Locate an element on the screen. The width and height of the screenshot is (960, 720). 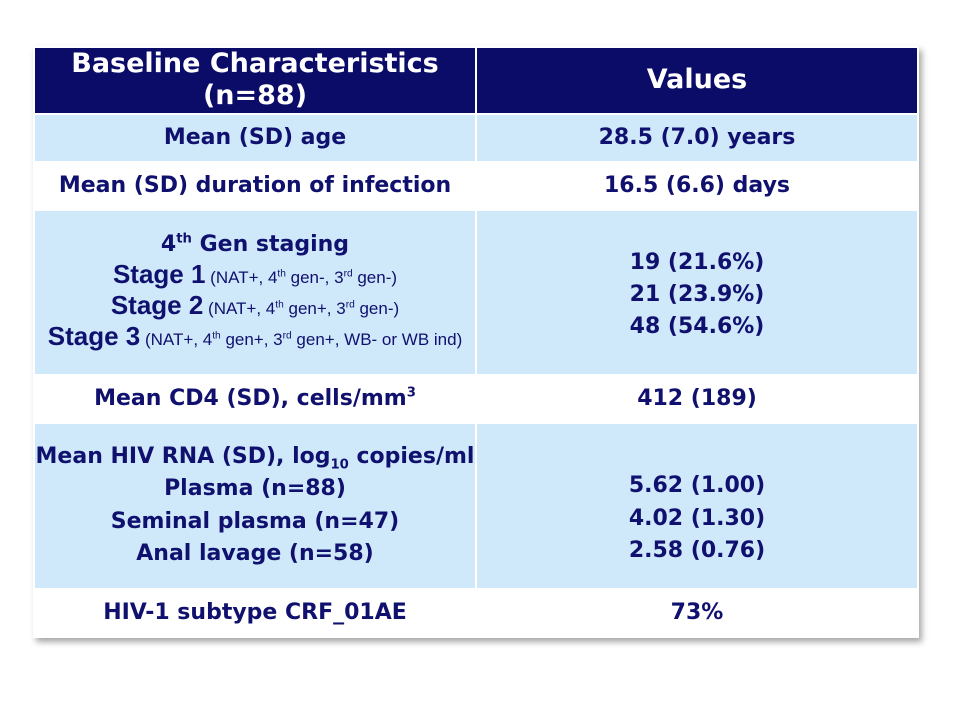
stage-2-value: 21 (23.9%) is located at coordinates (697, 295).